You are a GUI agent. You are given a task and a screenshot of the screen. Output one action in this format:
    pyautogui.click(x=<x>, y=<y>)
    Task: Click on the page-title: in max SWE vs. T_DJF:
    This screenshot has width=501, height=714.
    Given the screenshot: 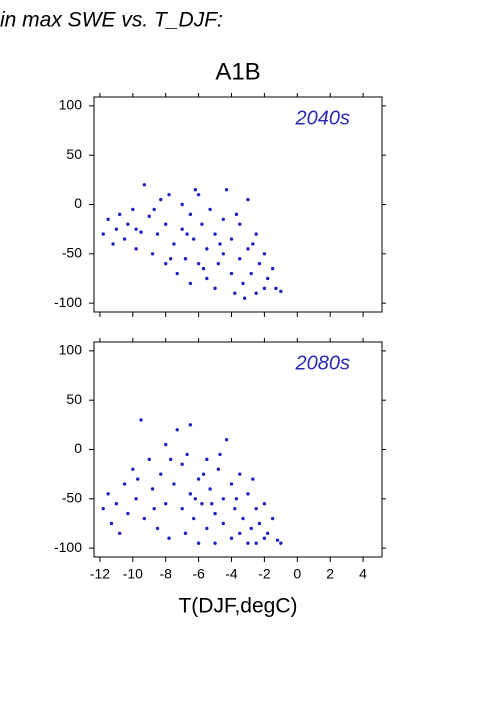 What is the action you would take?
    pyautogui.click(x=111, y=20)
    